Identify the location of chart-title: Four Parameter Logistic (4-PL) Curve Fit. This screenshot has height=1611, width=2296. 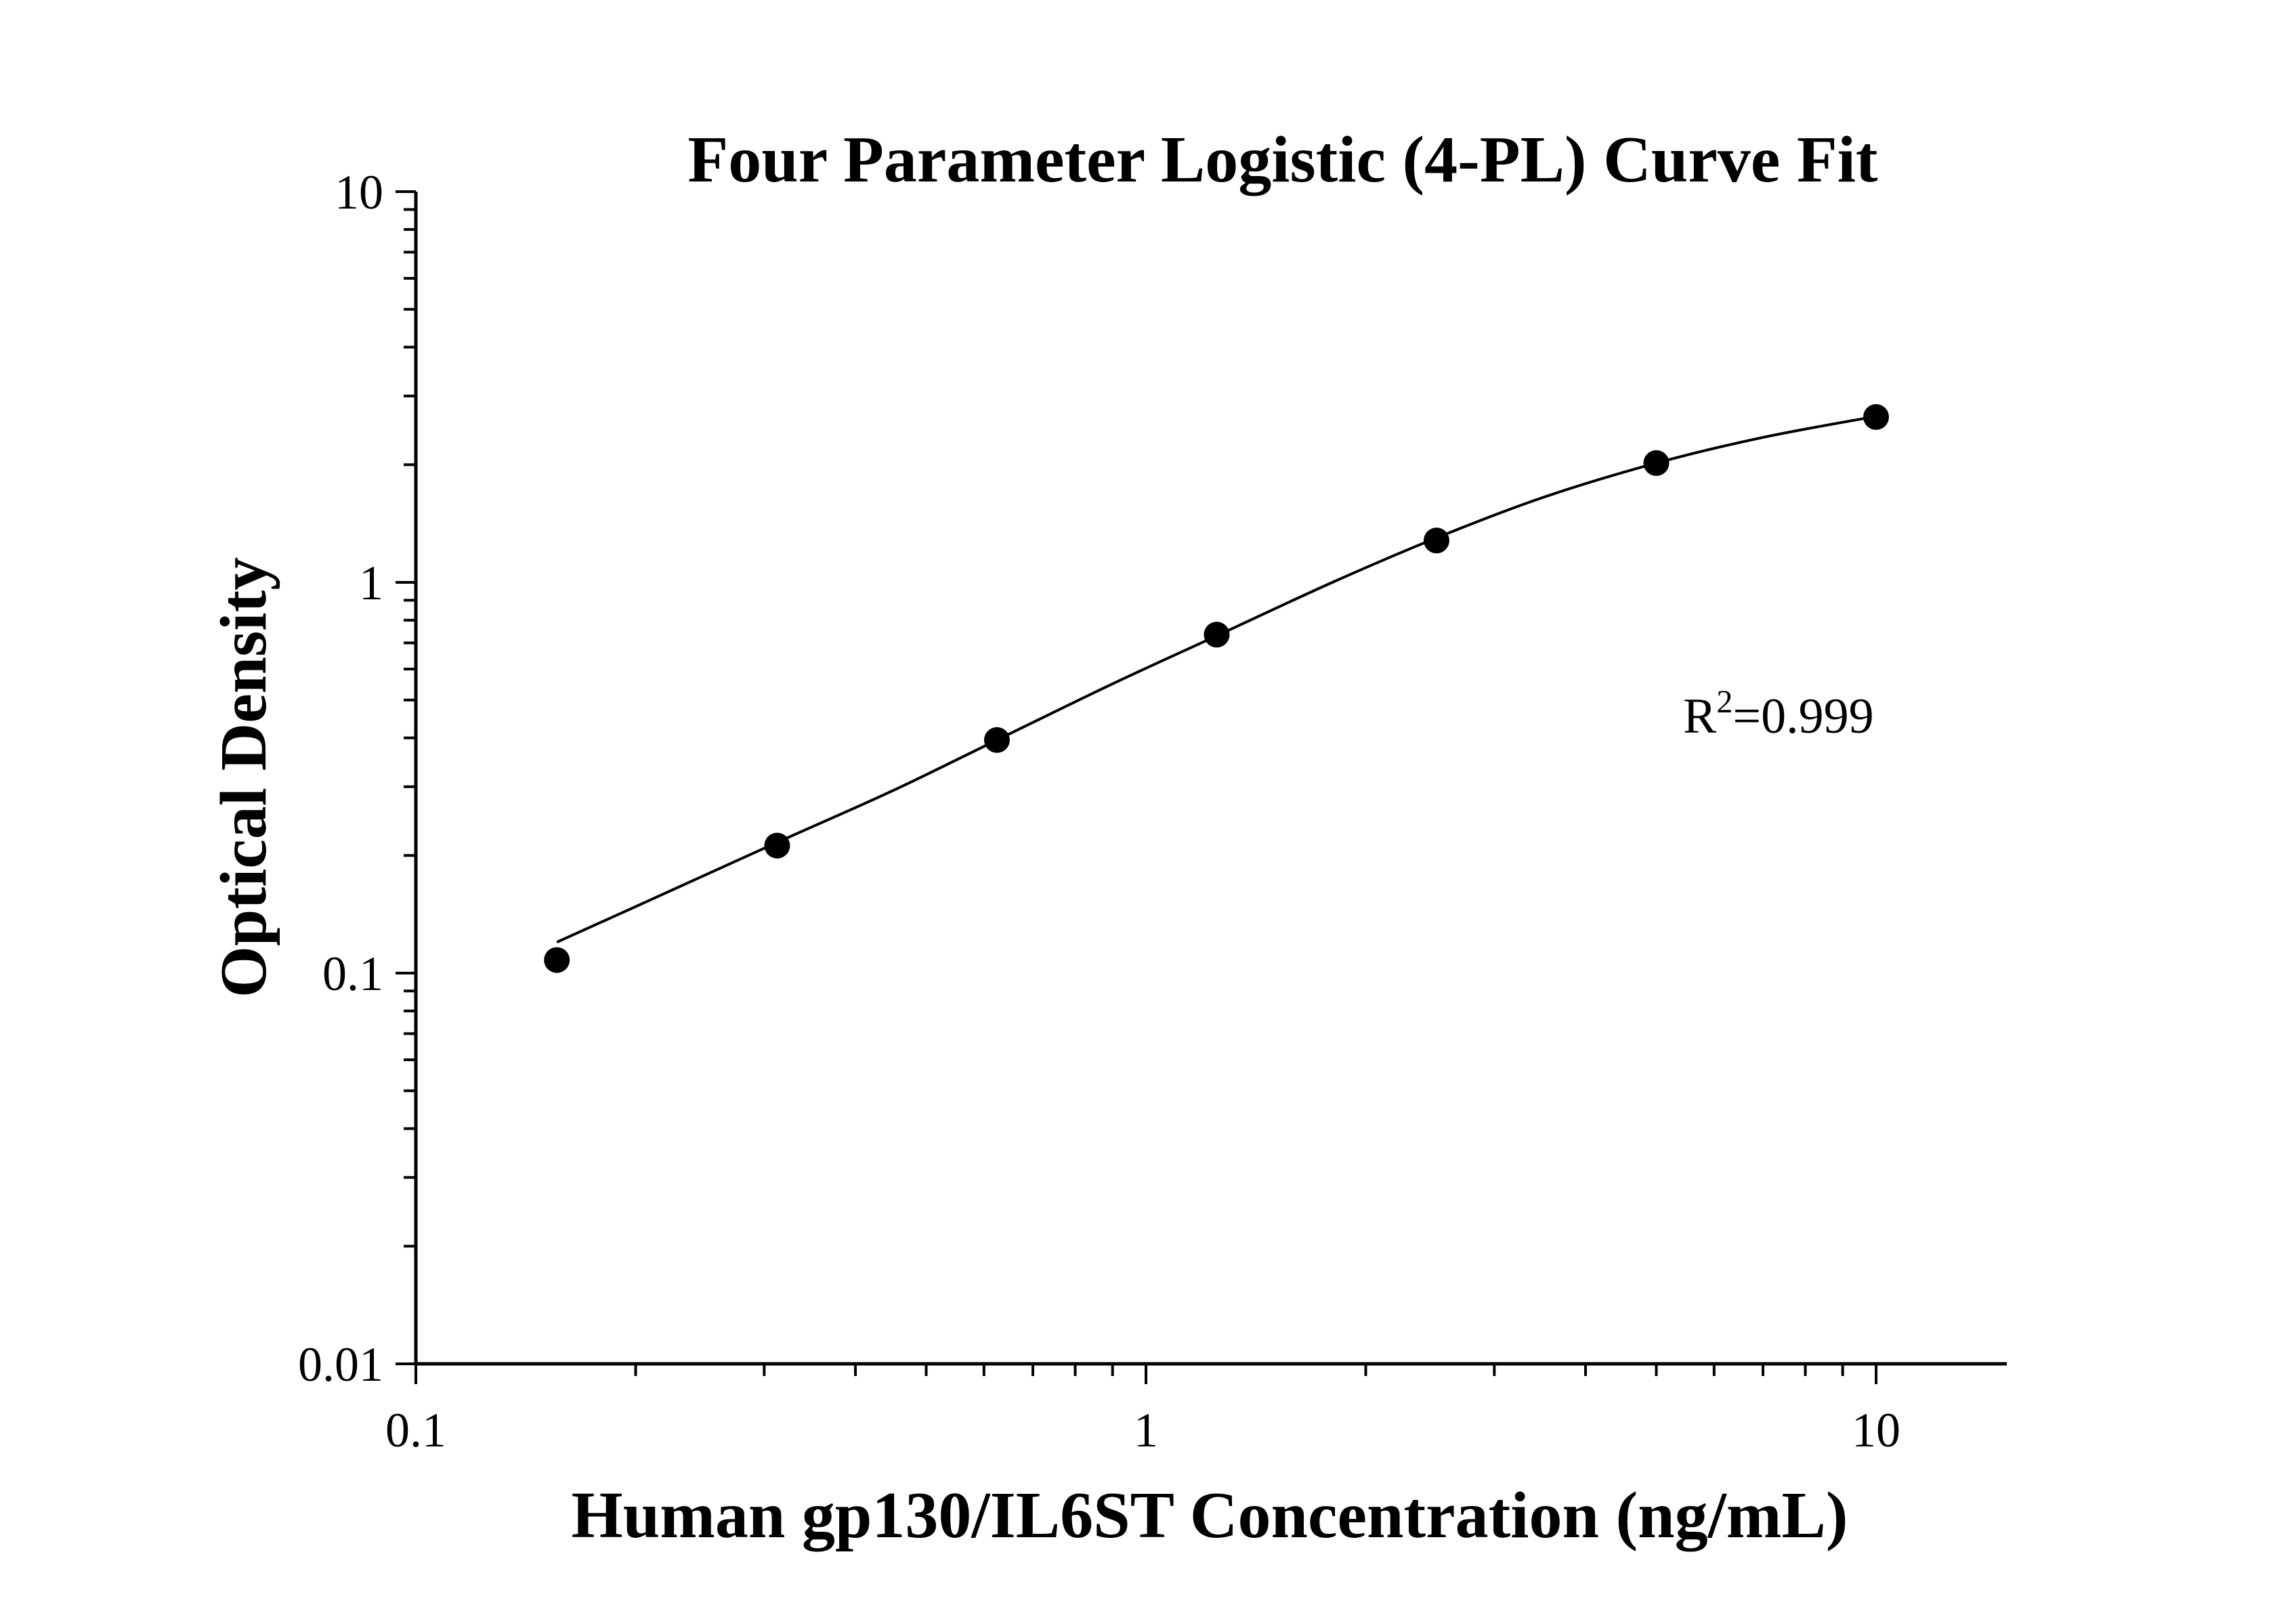
(1282, 159).